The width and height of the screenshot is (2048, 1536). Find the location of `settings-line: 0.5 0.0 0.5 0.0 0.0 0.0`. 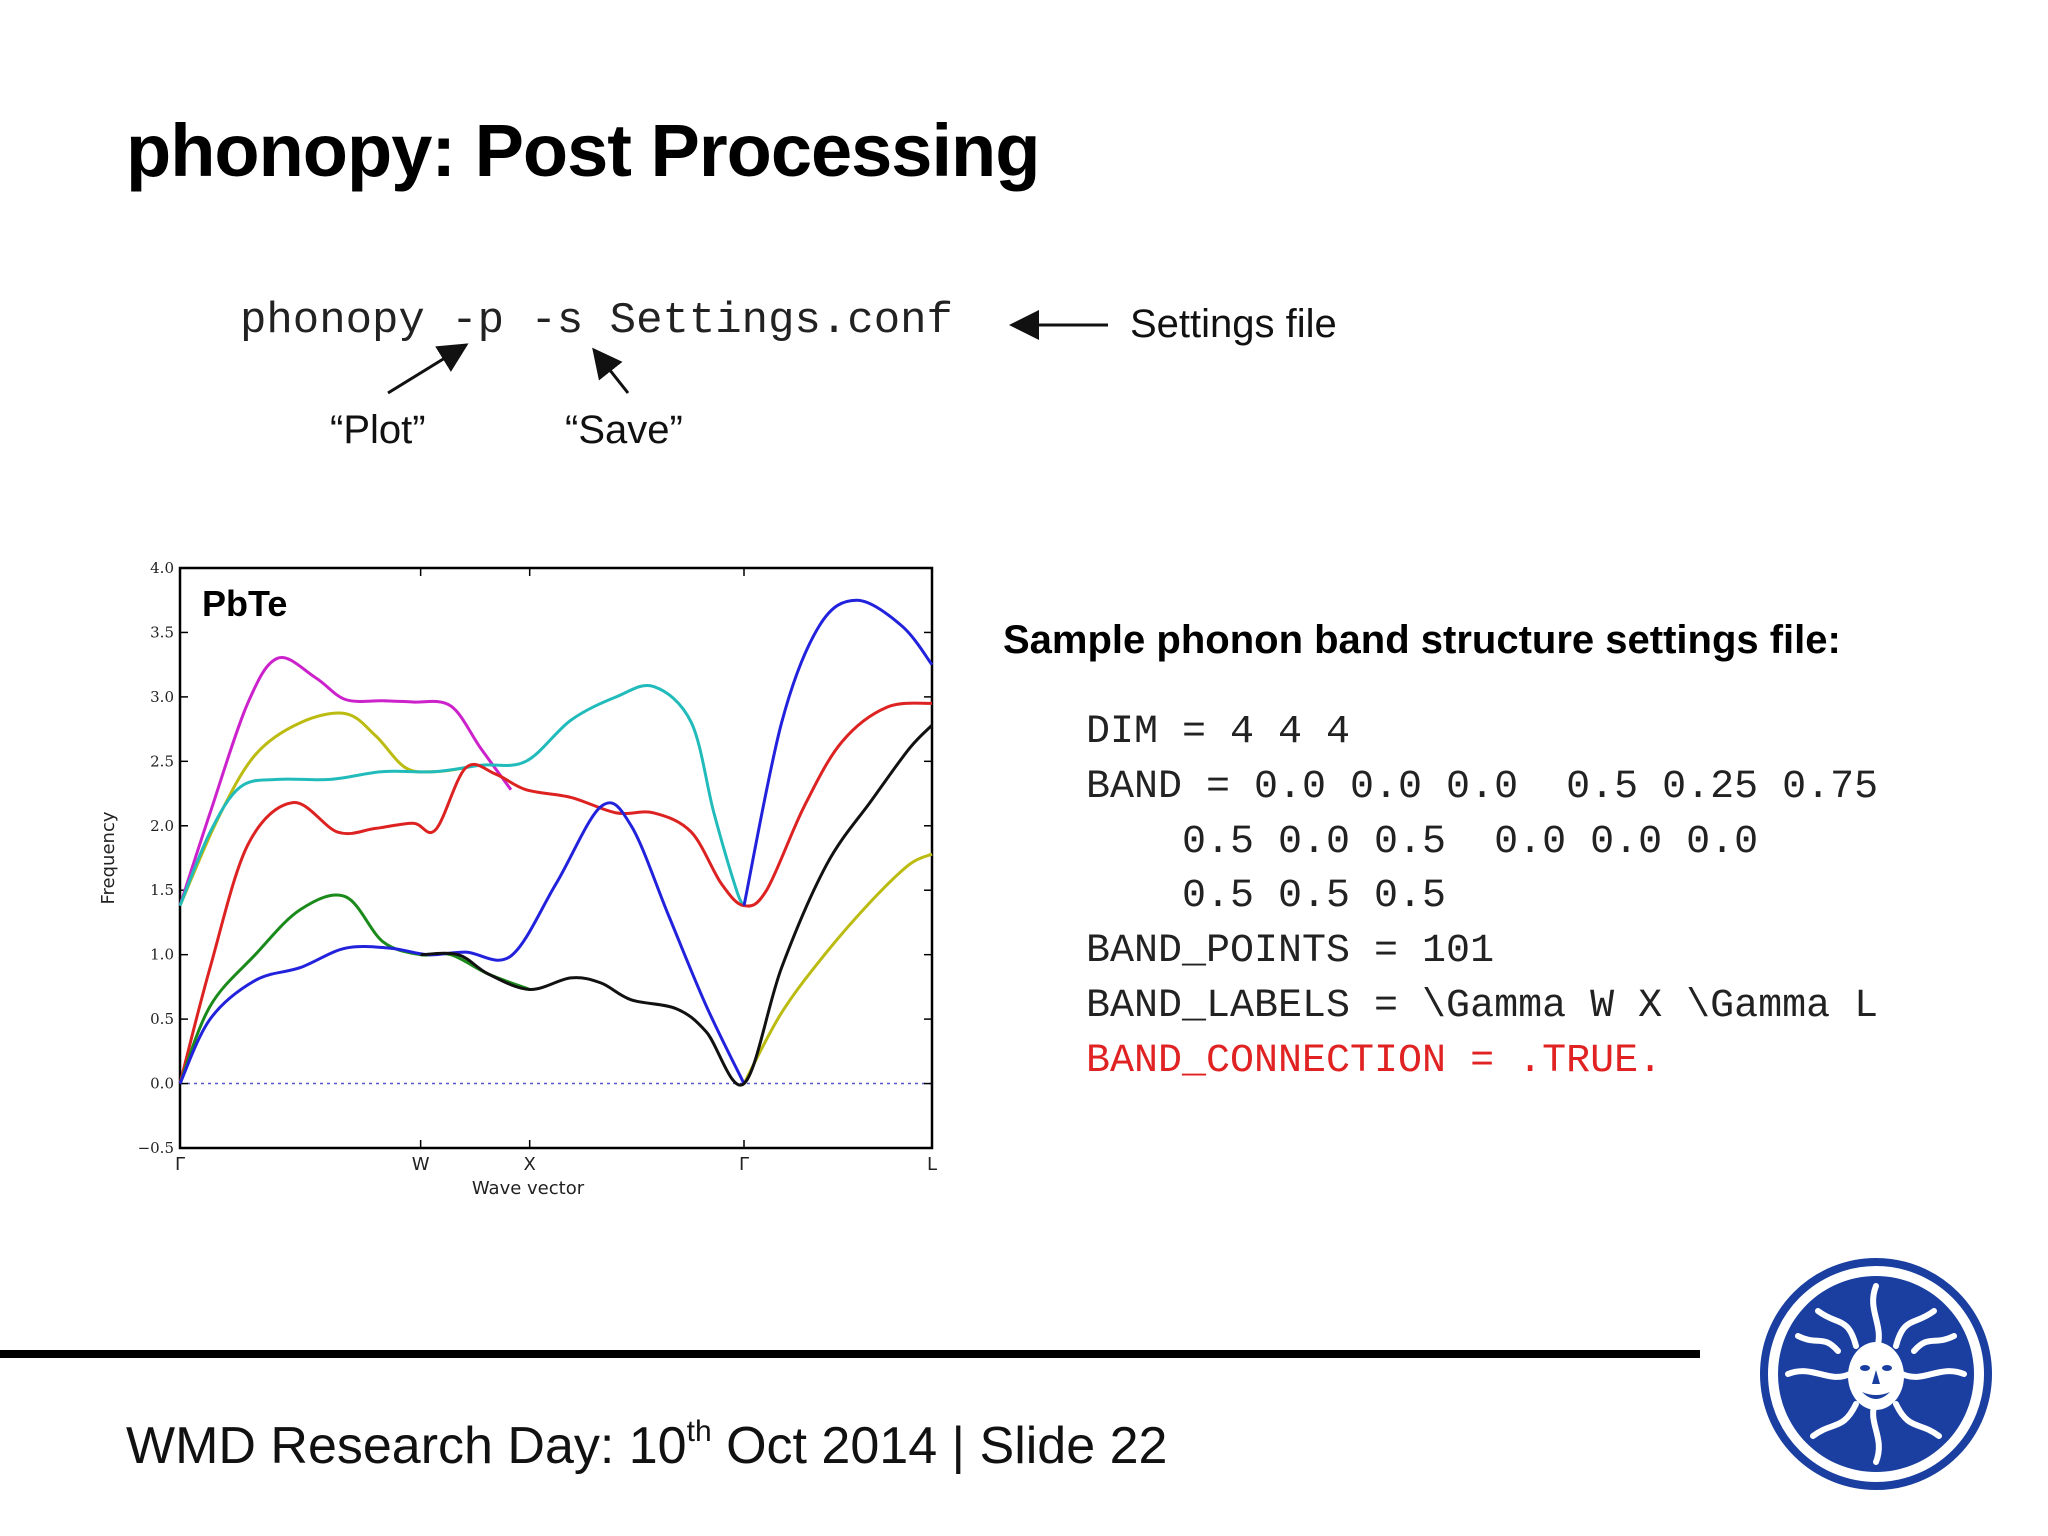

settings-line: 0.5 0.0 0.5 0.0 0.0 0.0 is located at coordinates (1422, 842).